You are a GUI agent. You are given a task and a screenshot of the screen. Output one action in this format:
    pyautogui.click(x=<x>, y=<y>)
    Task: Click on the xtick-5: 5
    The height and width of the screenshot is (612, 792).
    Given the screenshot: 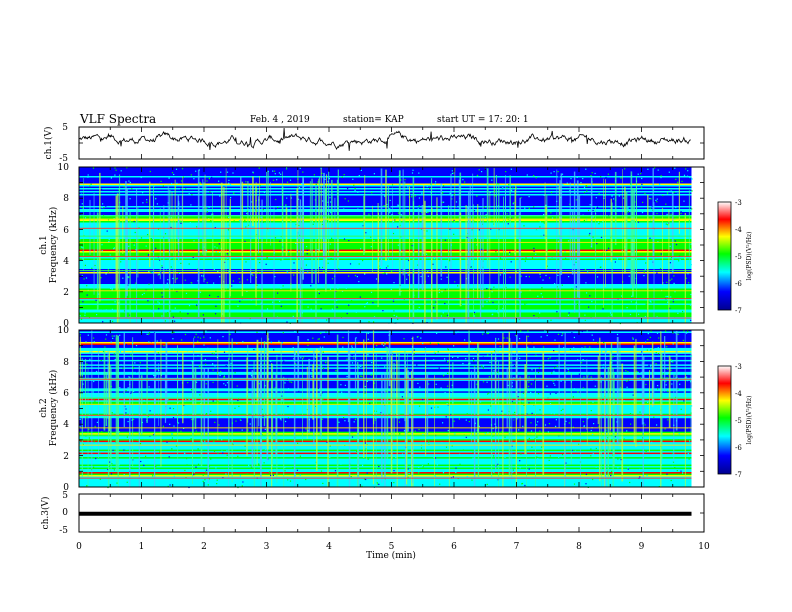 What is the action you would take?
    pyautogui.click(x=392, y=547)
    